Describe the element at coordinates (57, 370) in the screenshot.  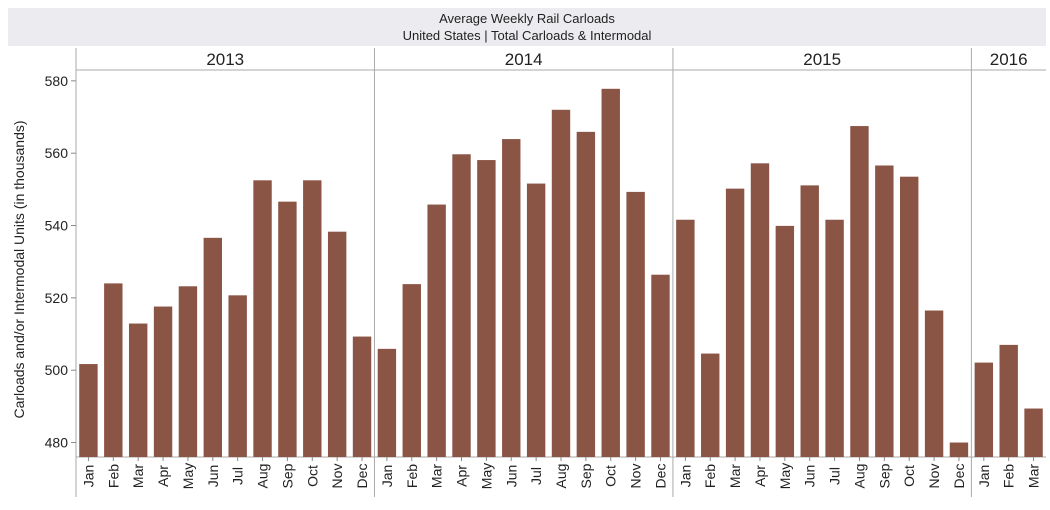
I see `y-tick-label: 500` at that location.